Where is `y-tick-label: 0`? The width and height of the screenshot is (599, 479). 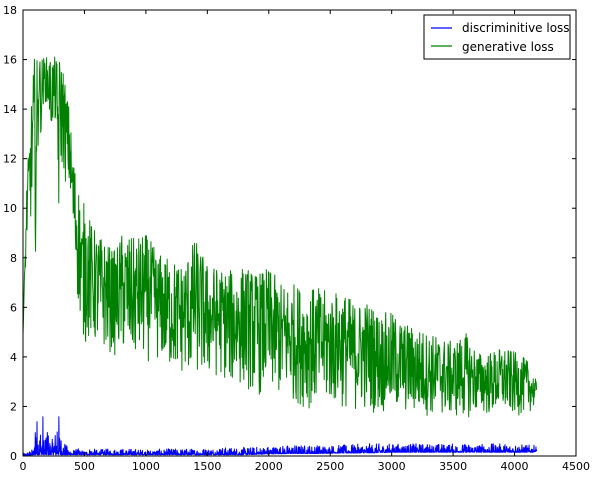 y-tick-label: 0 is located at coordinates (13, 456).